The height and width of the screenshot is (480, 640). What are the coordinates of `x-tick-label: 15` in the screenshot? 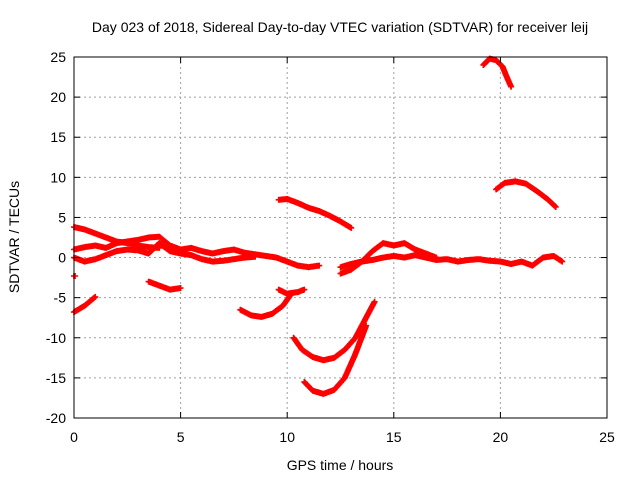 It's located at (394, 437).